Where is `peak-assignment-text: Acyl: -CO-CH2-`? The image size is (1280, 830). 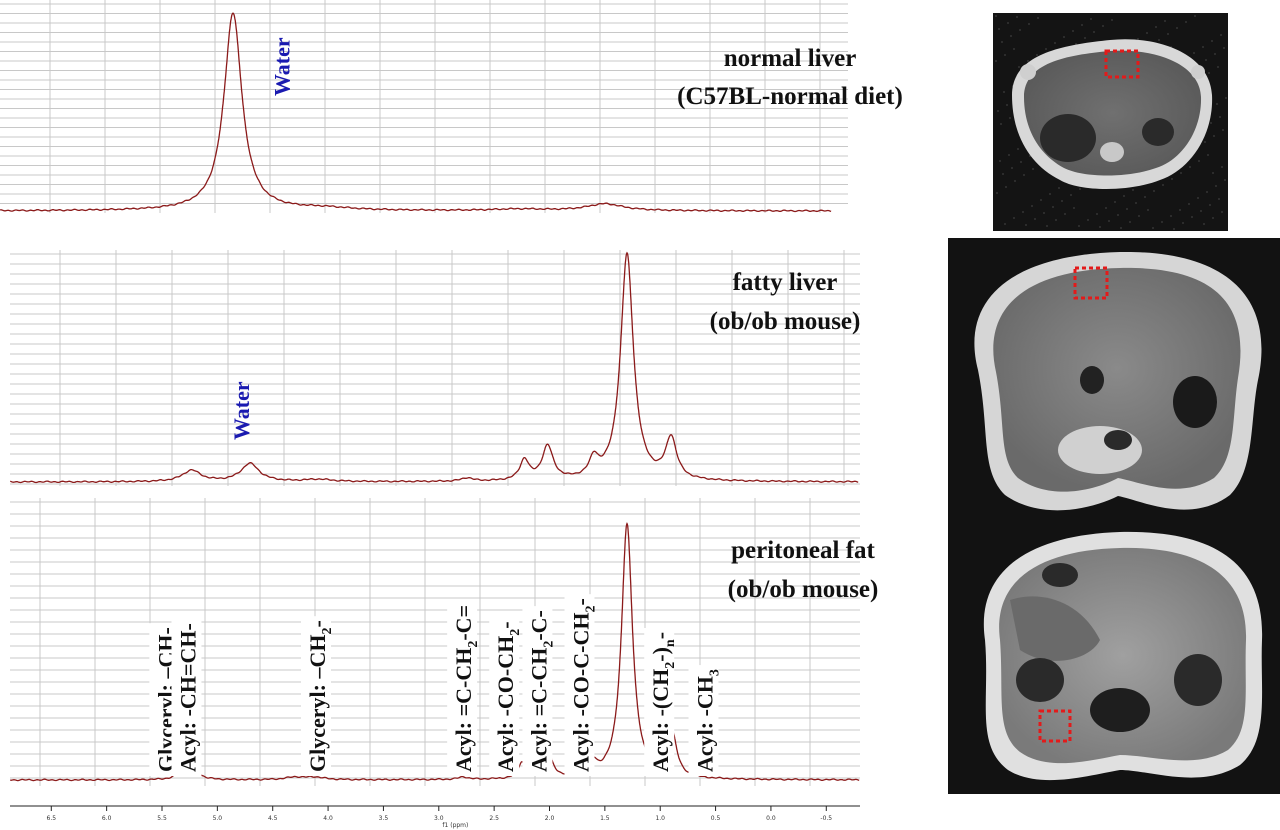
peak-assignment-text: Acyl: -CO-CH2- is located at coordinates (508, 696).